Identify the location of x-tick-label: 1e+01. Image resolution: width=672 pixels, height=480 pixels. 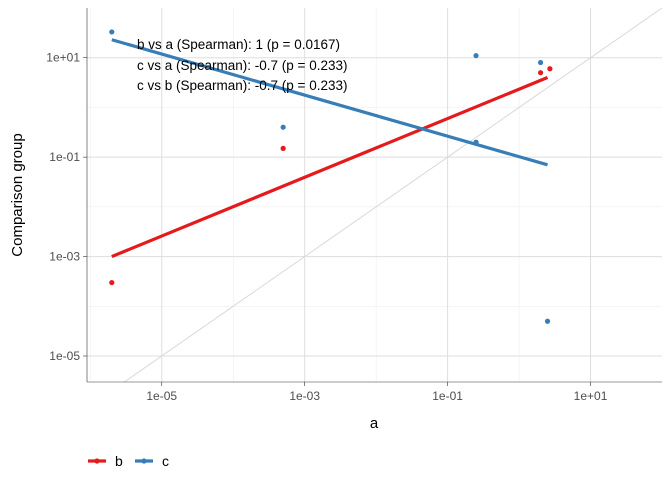
(591, 396).